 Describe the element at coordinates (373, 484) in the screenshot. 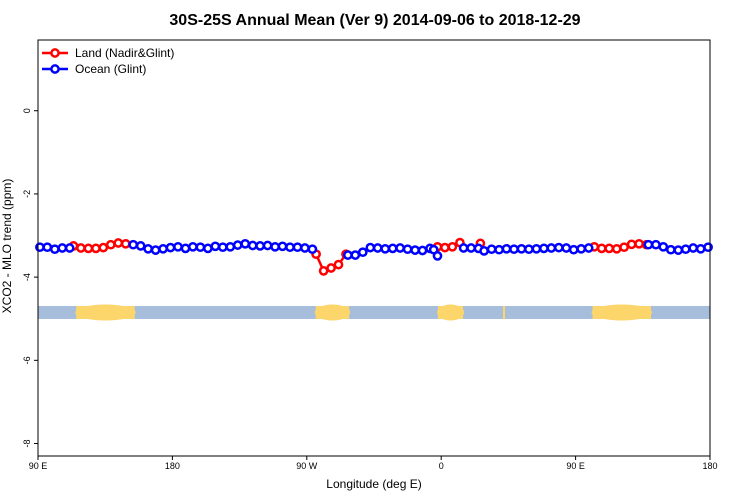

I see `x-axis-label: Longitude (deg E)` at that location.